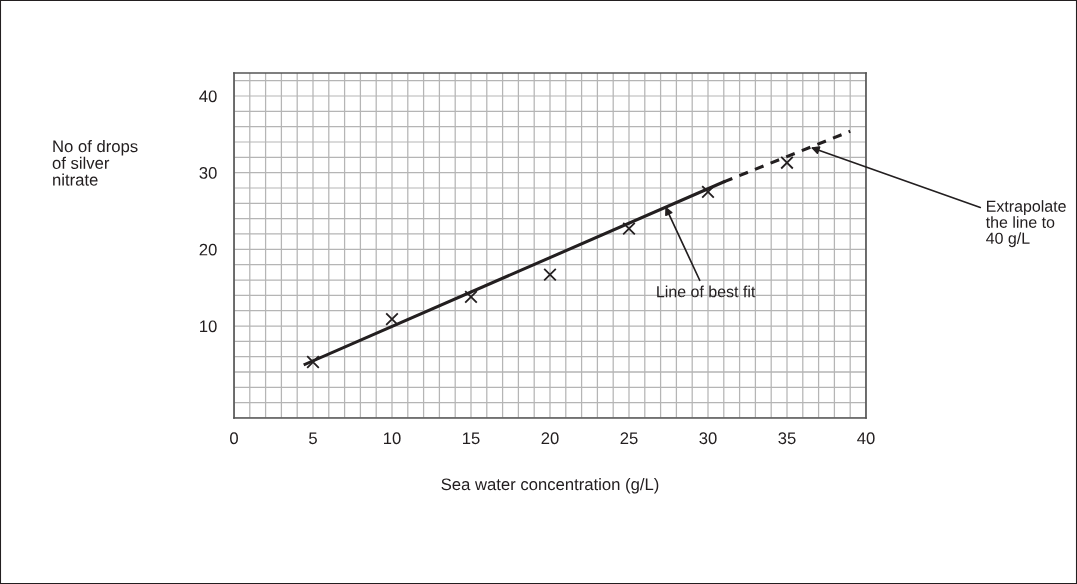 The image size is (1077, 584). Describe the element at coordinates (708, 438) in the screenshot. I see `x-tick-label: 30` at that location.